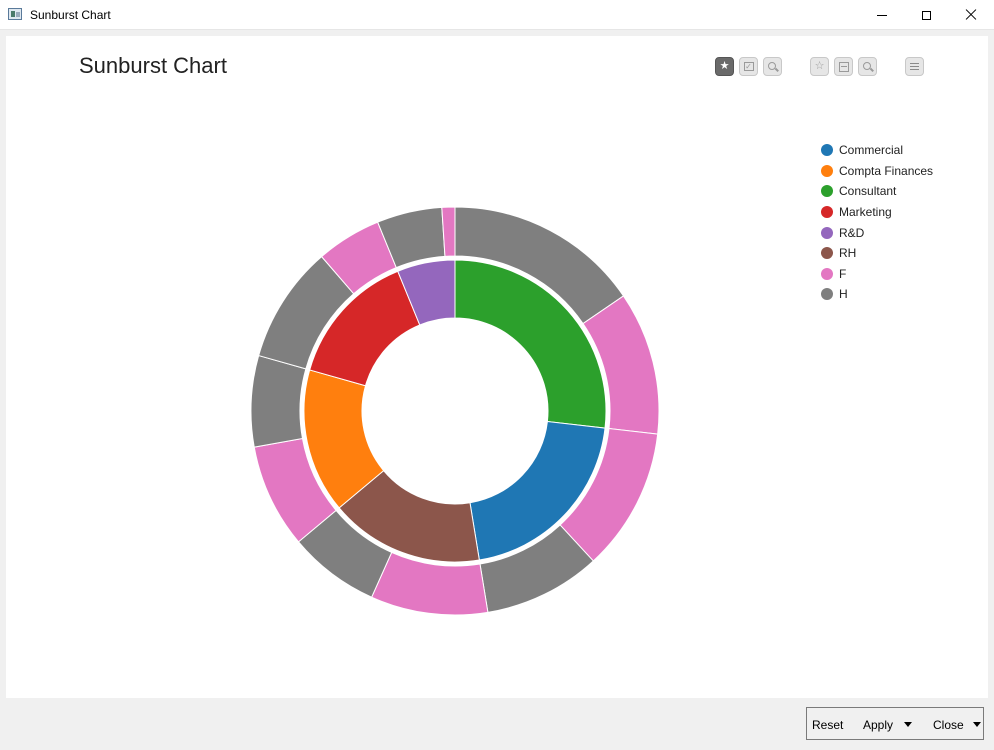  I want to click on apply-button: Apply, so click(878, 725).